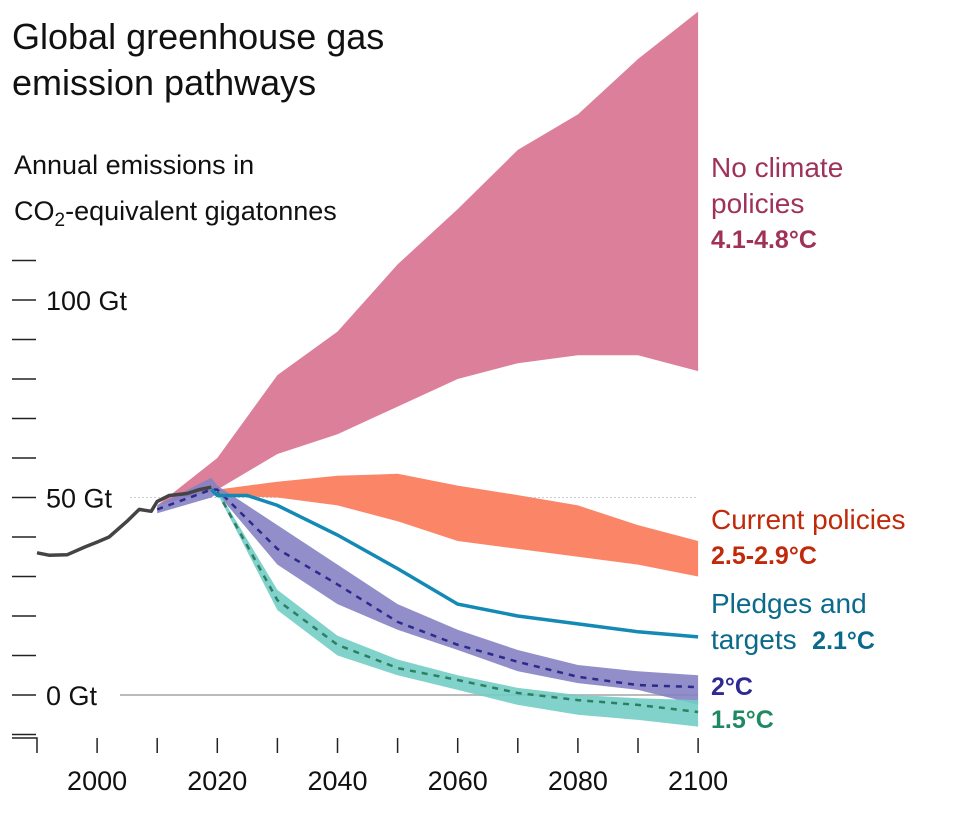 This screenshot has width=960, height=816. I want to click on chart-title: Global greenhouse gas emission pathways, so click(198, 60).